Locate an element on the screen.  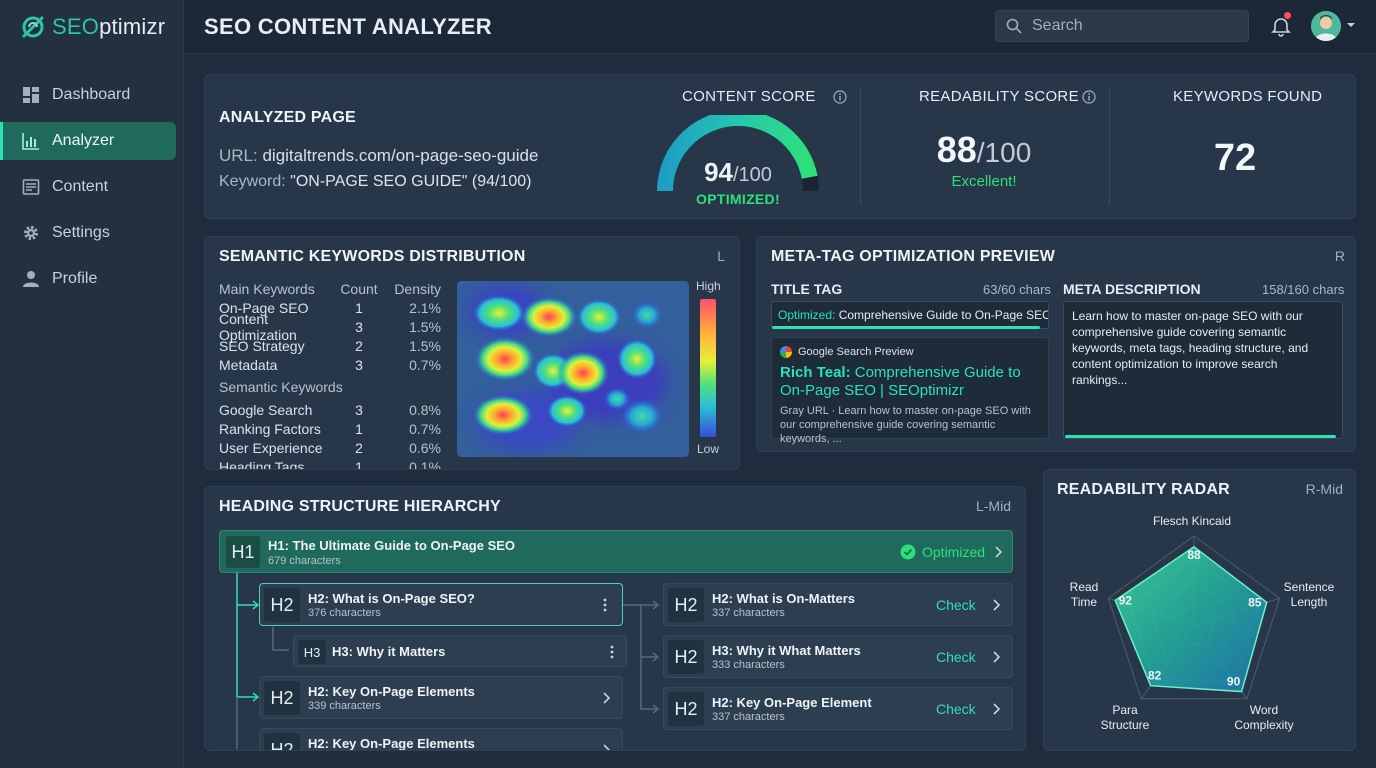
heading-status: Optimized is located at coordinates (954, 552).